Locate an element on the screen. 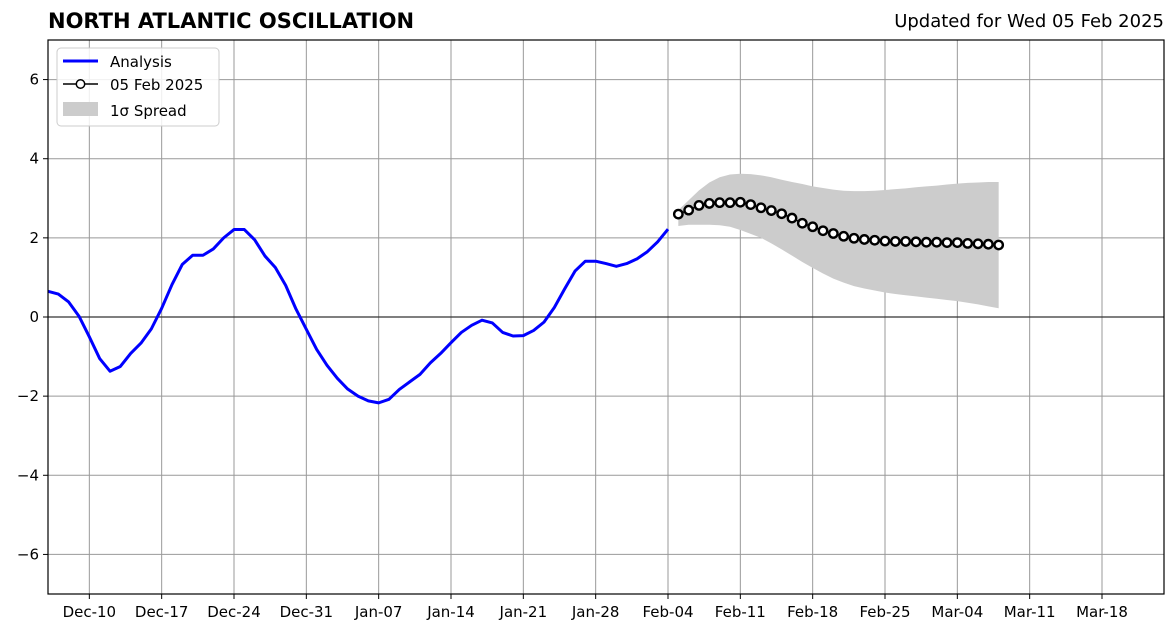  x-tick-label: Feb-25 is located at coordinates (884, 612).